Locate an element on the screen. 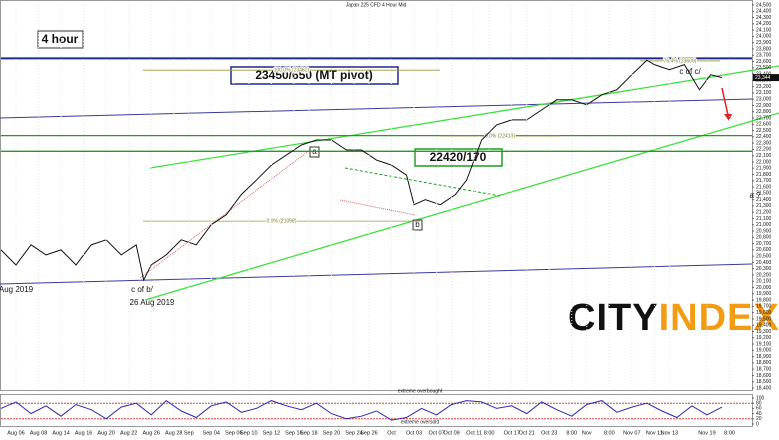  fib-label: 76.4% (23609) is located at coordinates (680, 61).